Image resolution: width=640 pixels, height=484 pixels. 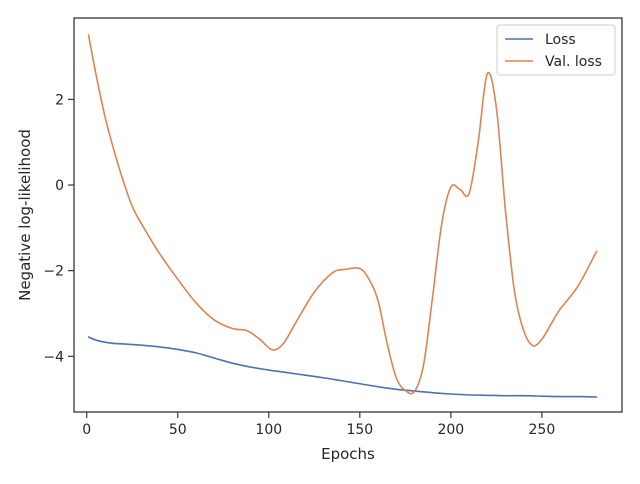 I want to click on x-axis-ticks: 0 50 100 150 200 250, so click(x=318, y=425).